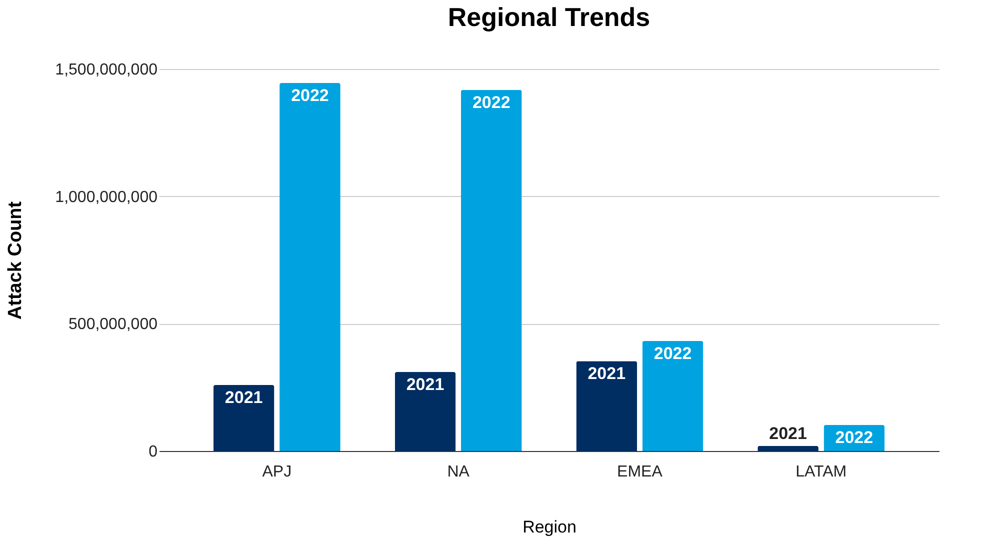 The width and height of the screenshot is (993, 556). What do you see at coordinates (821, 472) in the screenshot?
I see `x-tick-label: LATAM` at bounding box center [821, 472].